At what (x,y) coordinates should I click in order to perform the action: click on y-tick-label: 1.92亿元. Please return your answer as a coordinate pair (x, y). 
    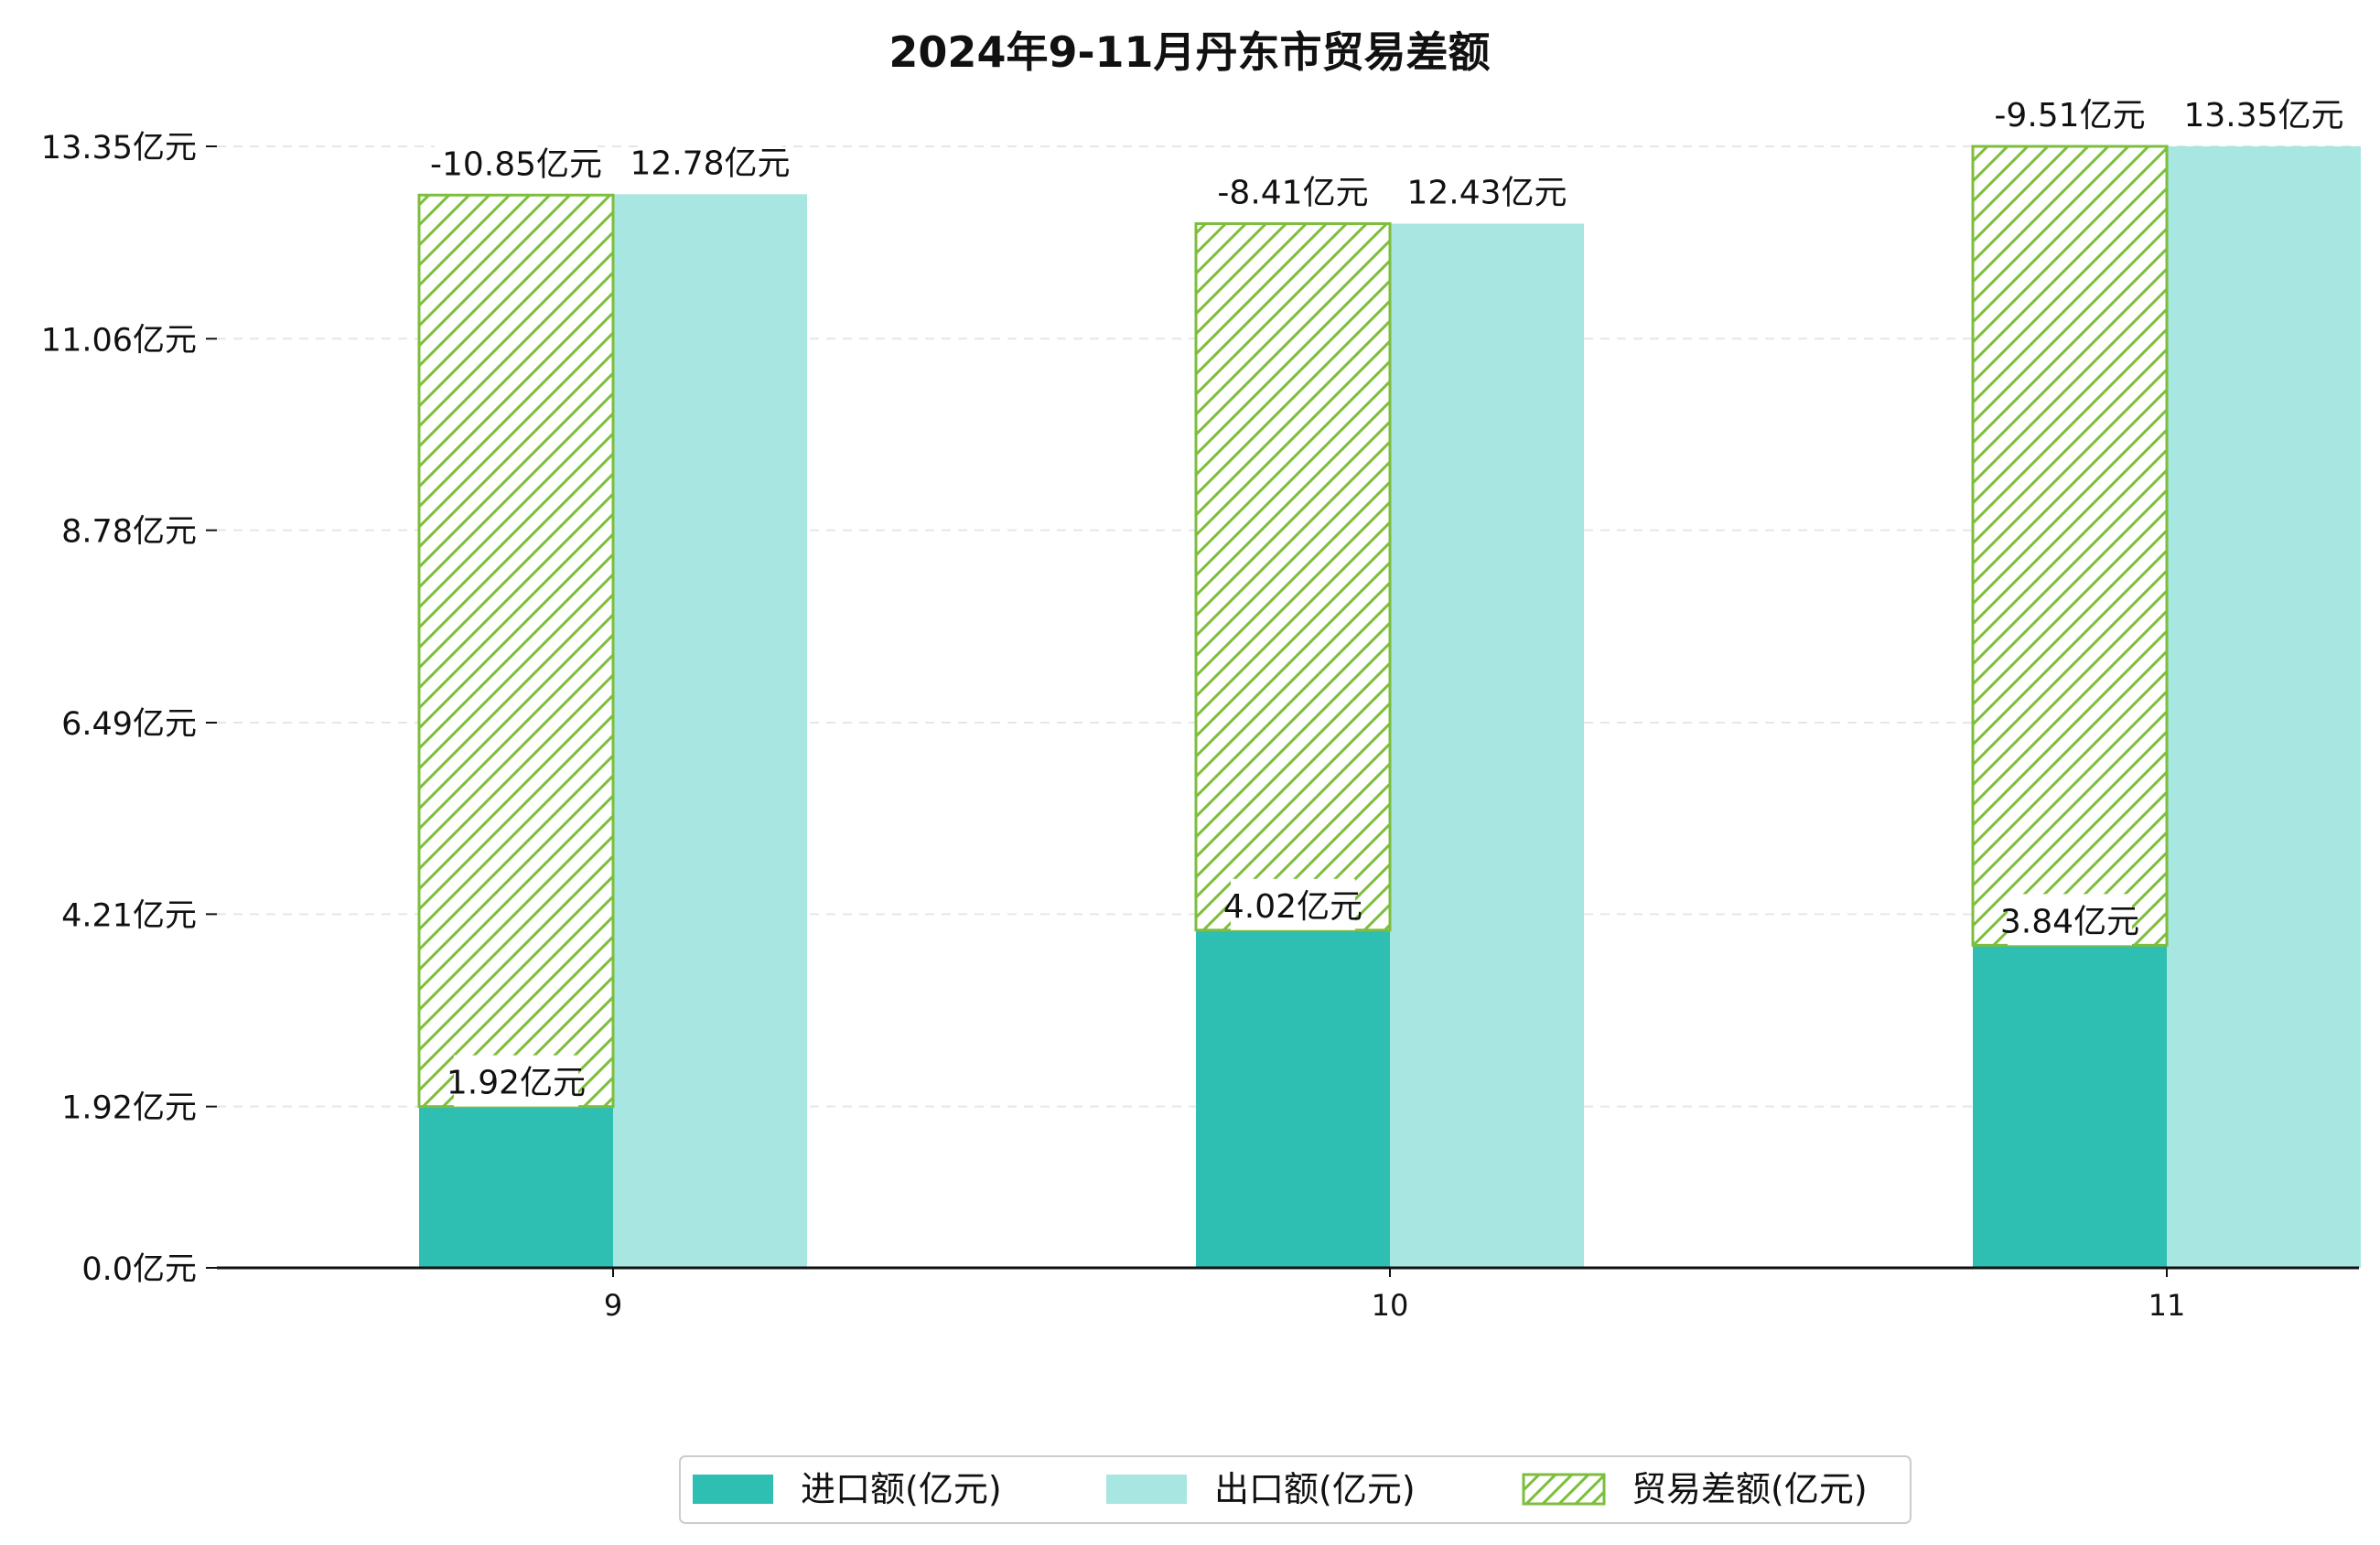
    Looking at the image, I should click on (129, 1108).